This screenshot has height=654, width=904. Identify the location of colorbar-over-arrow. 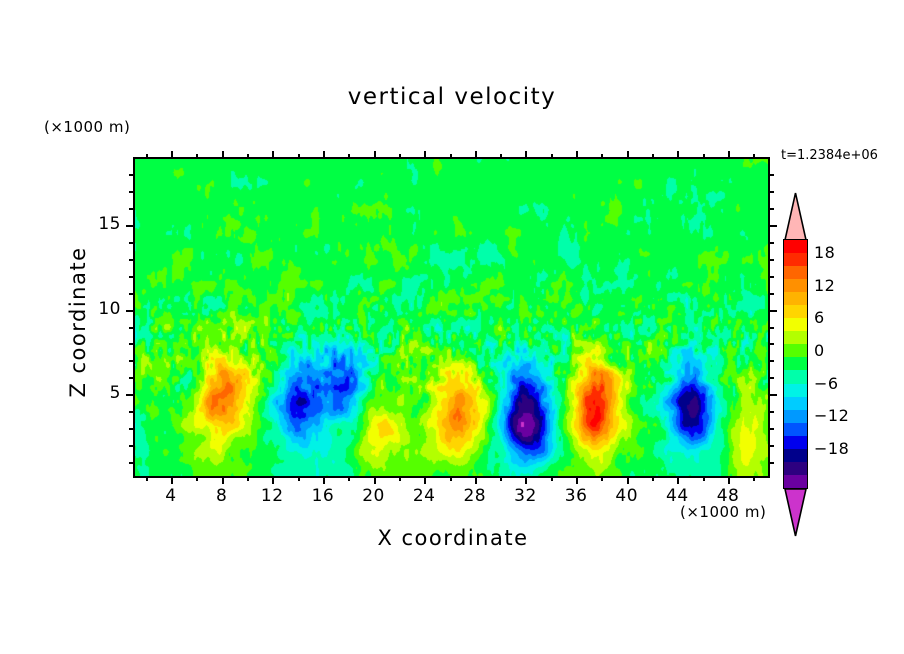
(795, 216).